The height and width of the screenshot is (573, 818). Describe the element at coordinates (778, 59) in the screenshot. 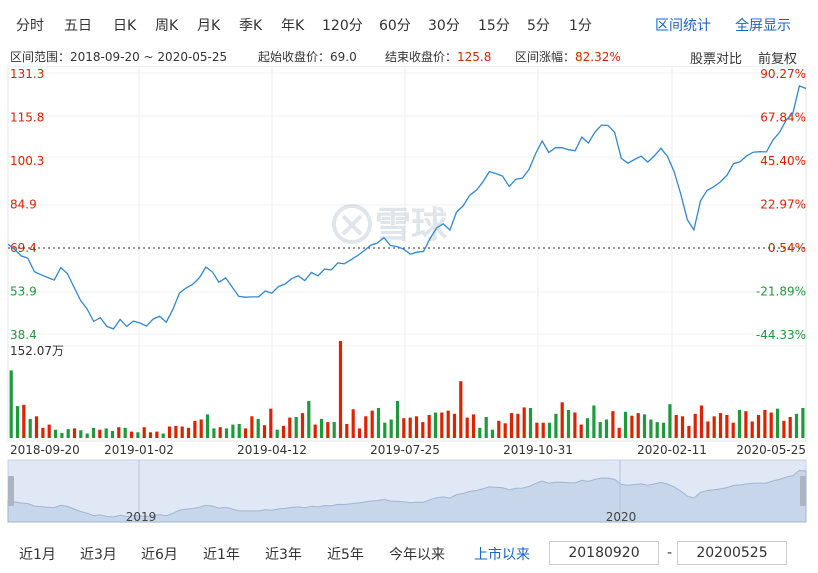

I see `adjust-mode-button: 前复权` at that location.